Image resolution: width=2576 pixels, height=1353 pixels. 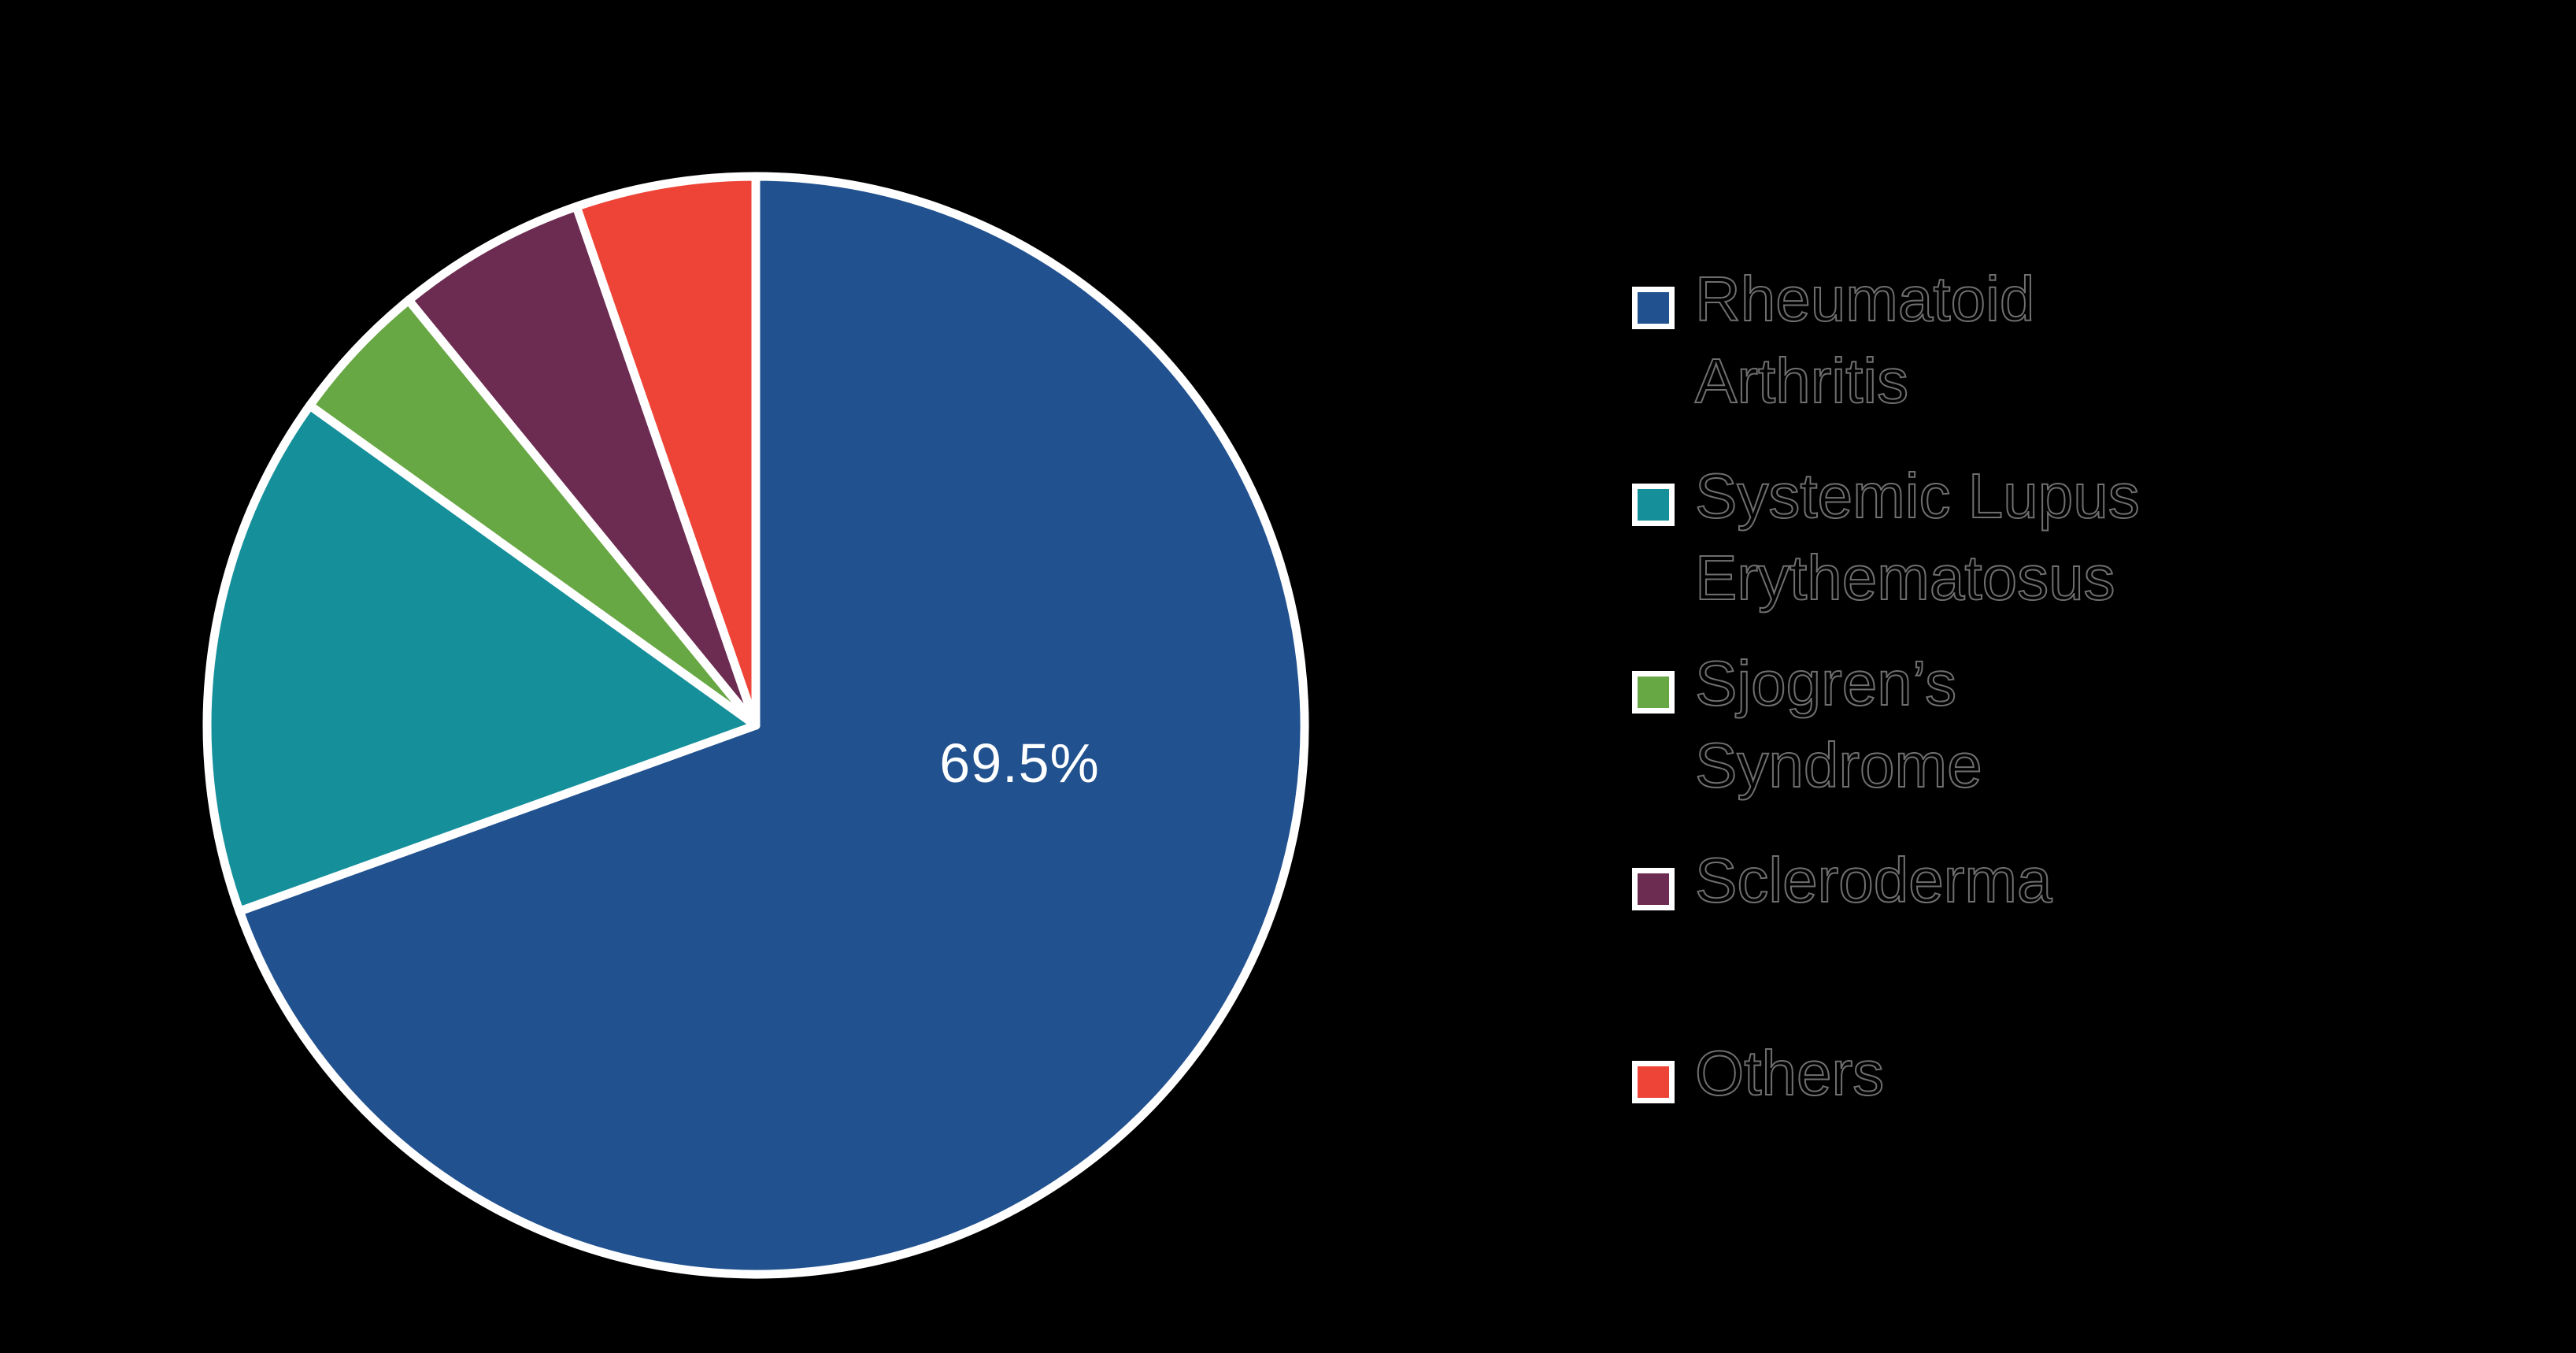 What do you see at coordinates (1917, 496) in the screenshot?
I see `legend-label-line: Systemic Lupus` at bounding box center [1917, 496].